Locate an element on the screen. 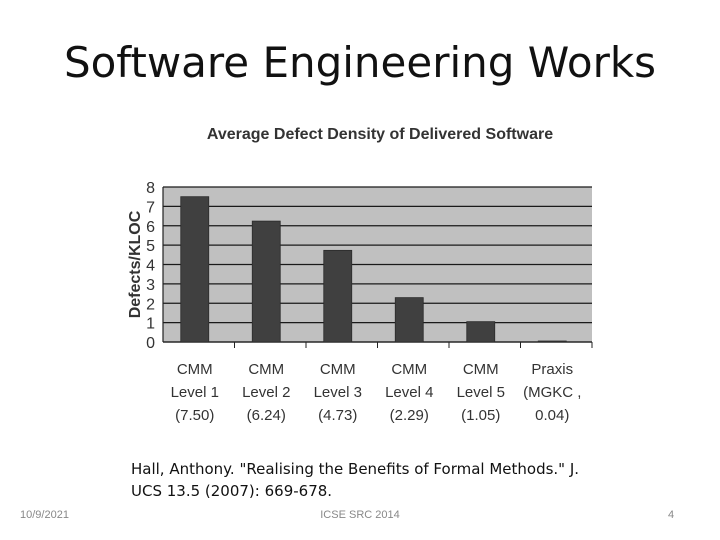  x-tick-label: (MGKC , is located at coordinates (552, 392).